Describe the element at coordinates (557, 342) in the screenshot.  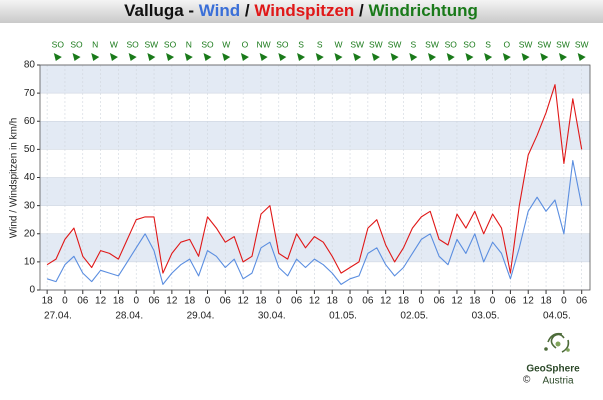
I see `logo-icon` at that location.